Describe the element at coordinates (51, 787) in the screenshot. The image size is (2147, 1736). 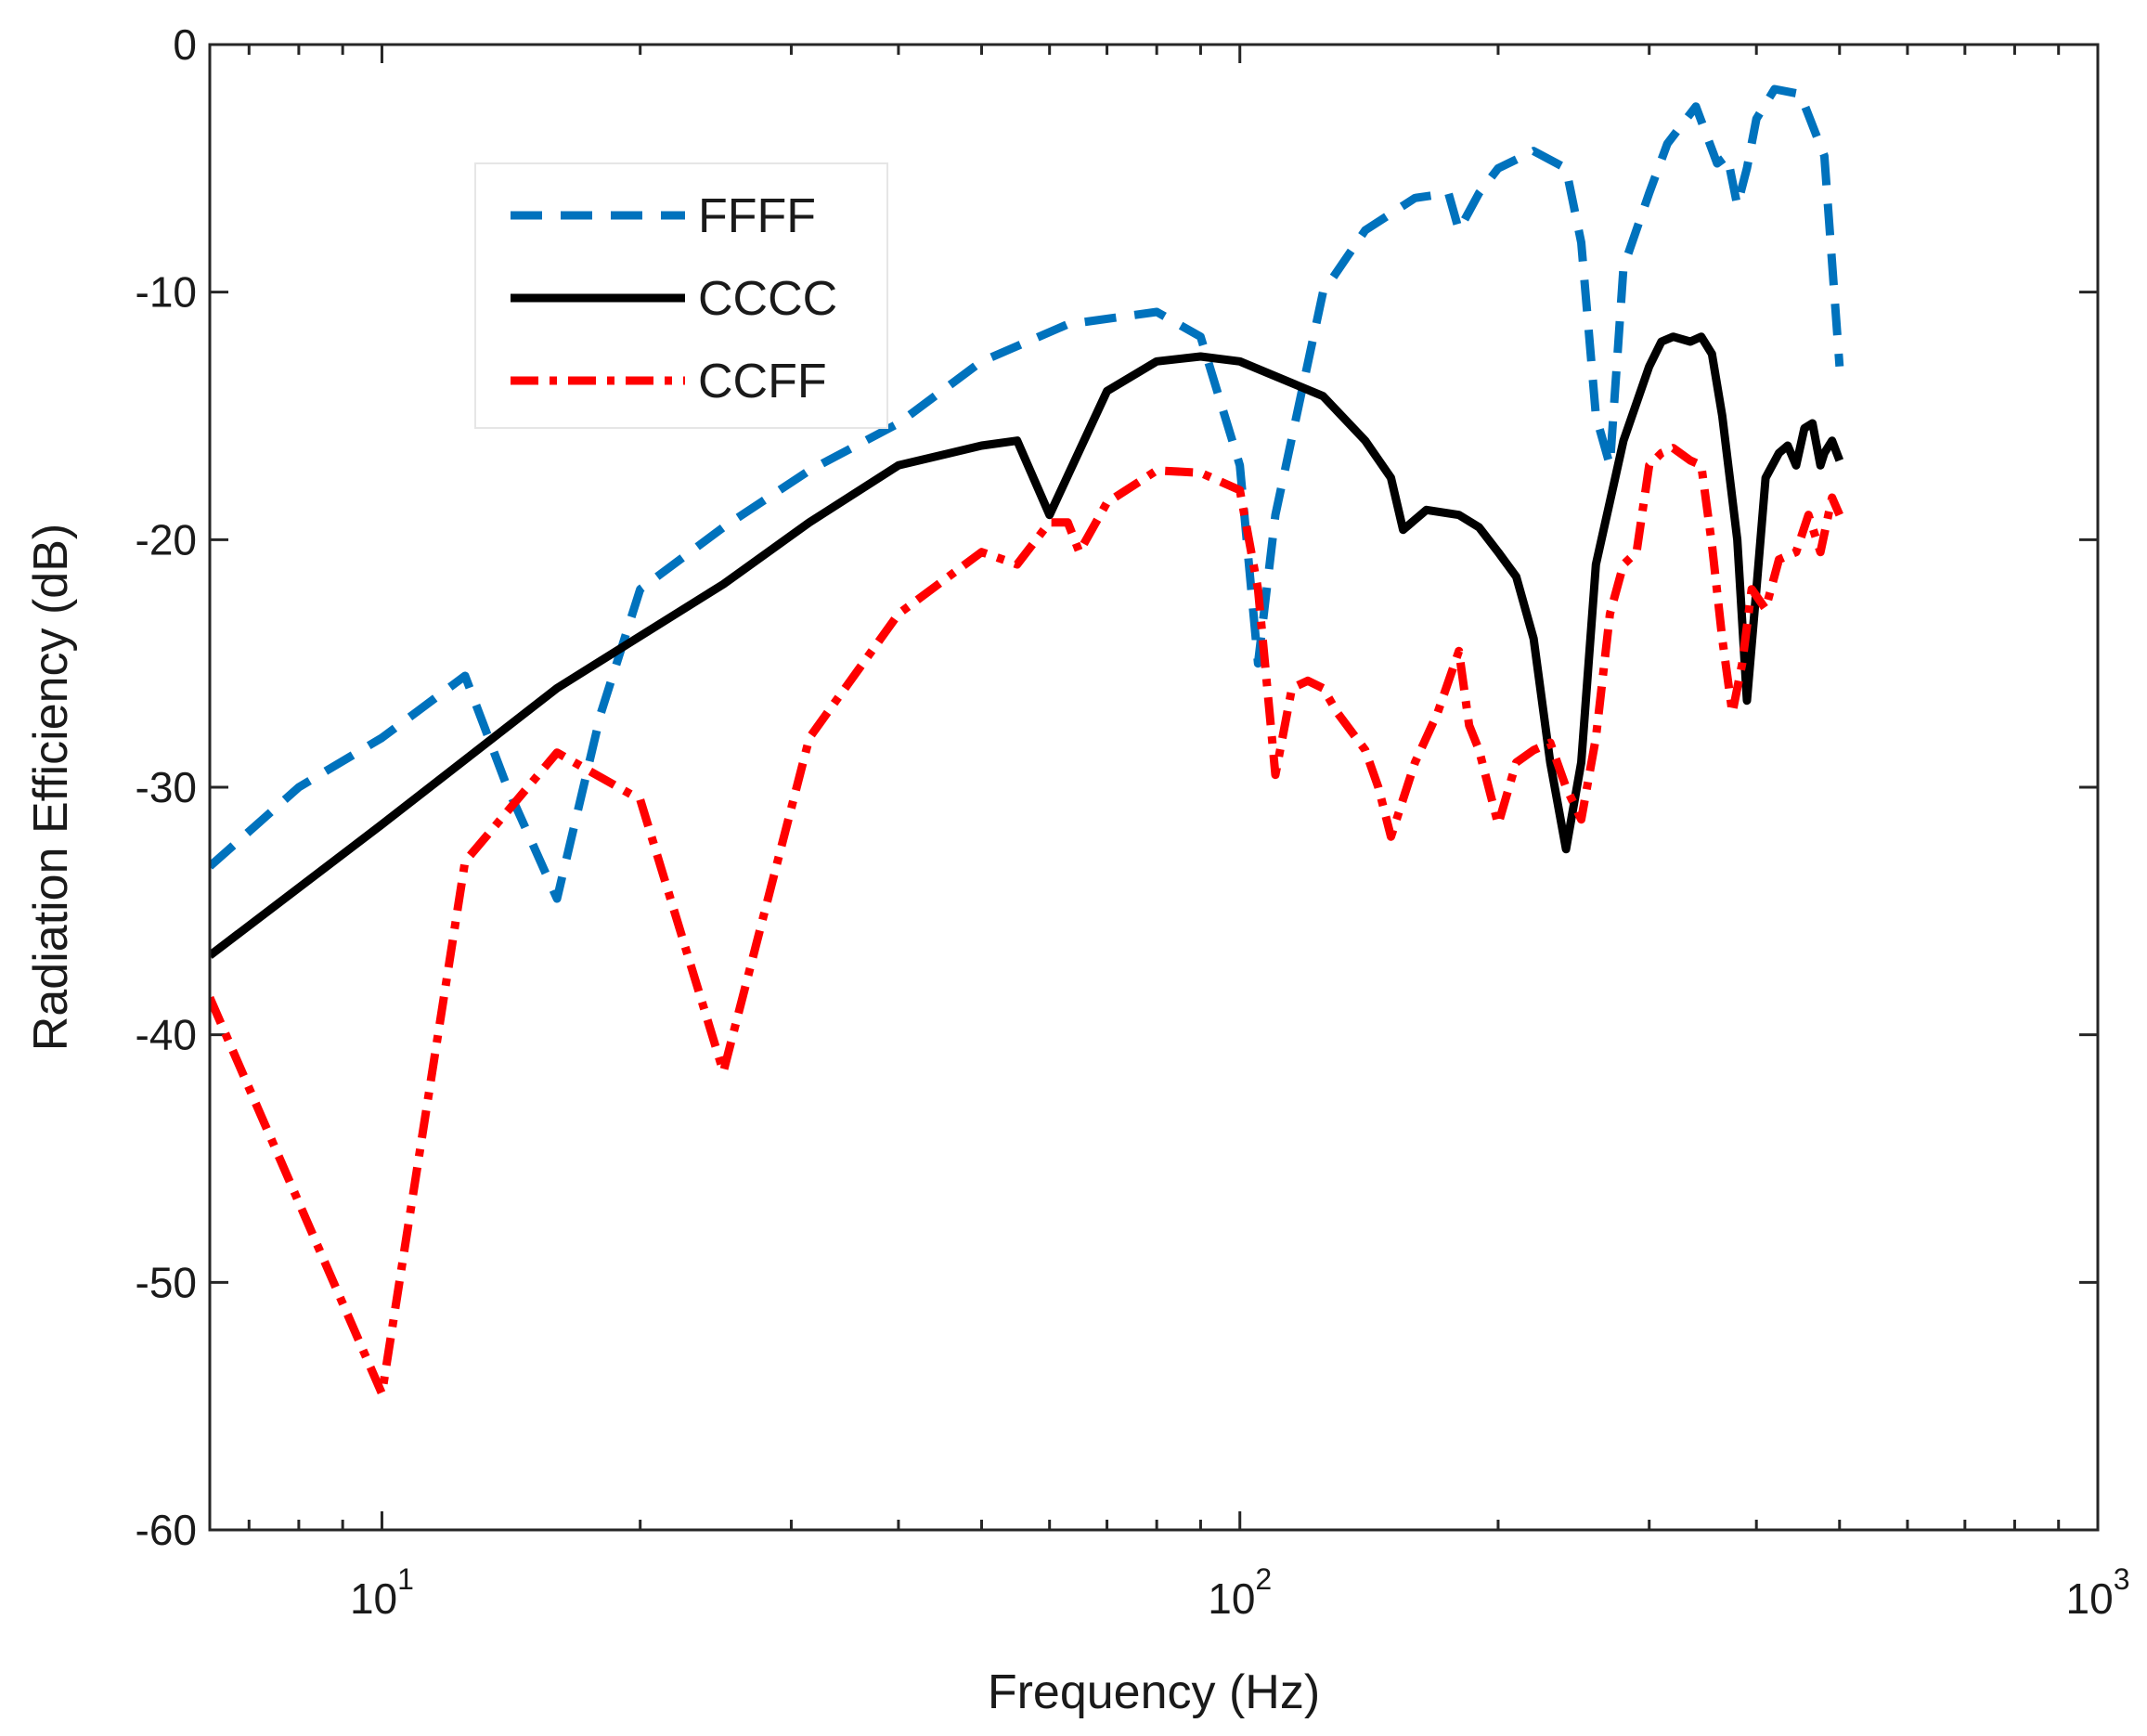
I see `y-axis-title: Radiation Efficiency (dB)` at that location.